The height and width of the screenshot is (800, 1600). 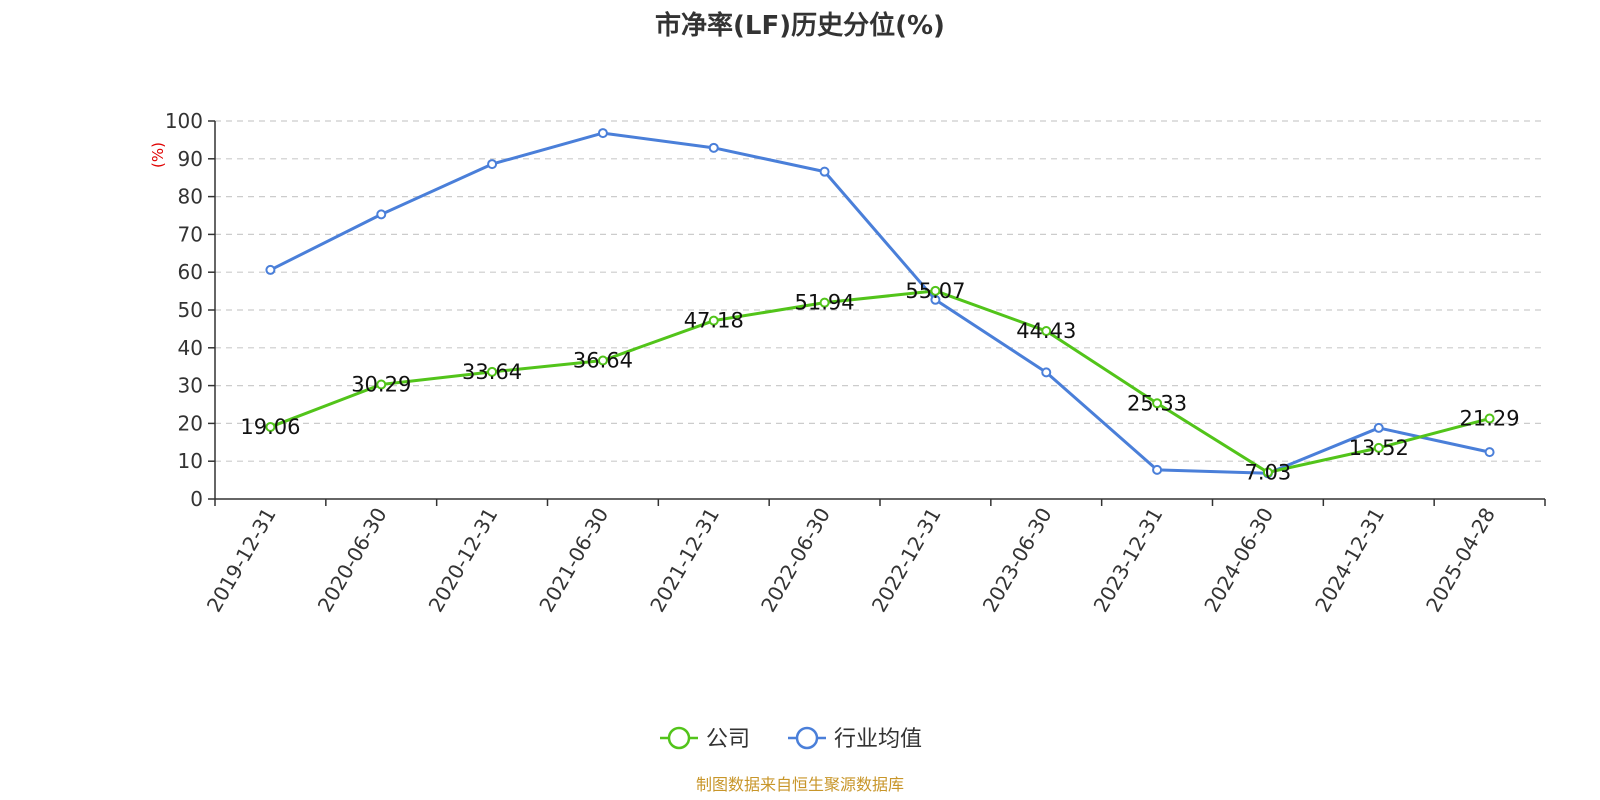 What do you see at coordinates (1349, 560) in the screenshot?
I see `x-tick-label: 2024-12-31` at bounding box center [1349, 560].